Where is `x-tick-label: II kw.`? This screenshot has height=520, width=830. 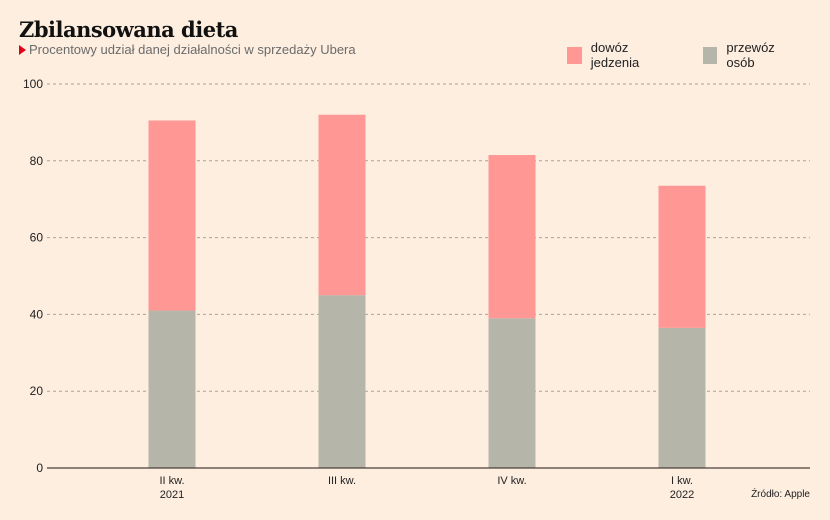 x-tick-label: II kw. is located at coordinates (171, 481).